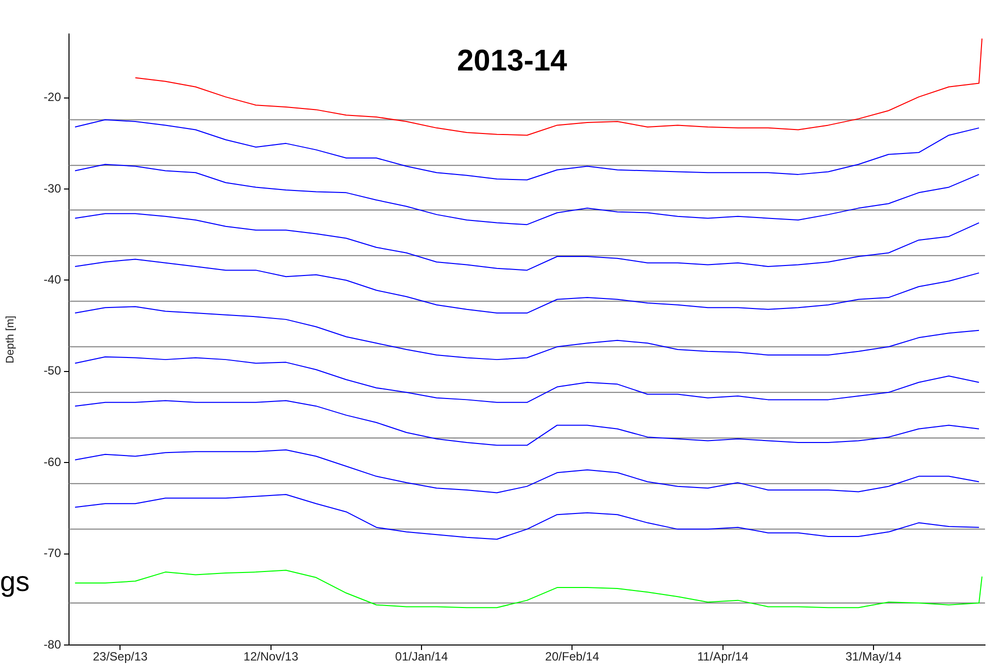  I want to click on text: gs, so click(15, 582).